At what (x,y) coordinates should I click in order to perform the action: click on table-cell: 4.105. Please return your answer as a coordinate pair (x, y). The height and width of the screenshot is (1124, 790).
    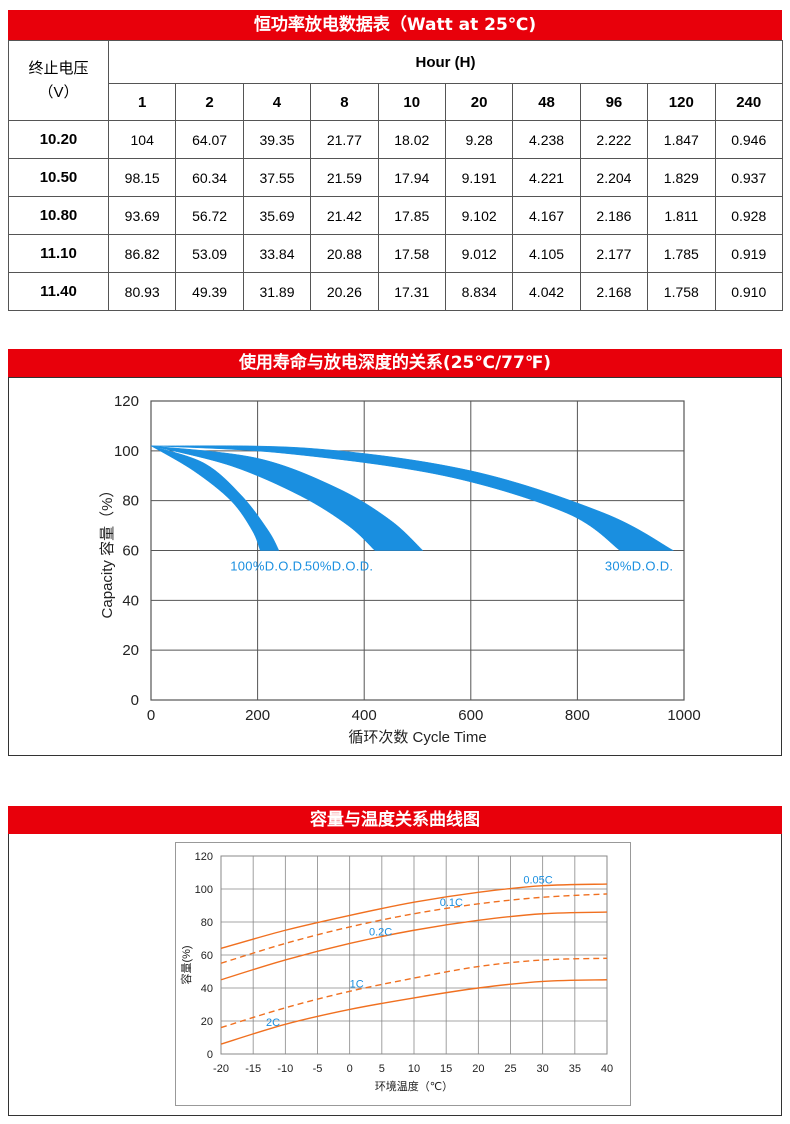
    Looking at the image, I should click on (546, 253).